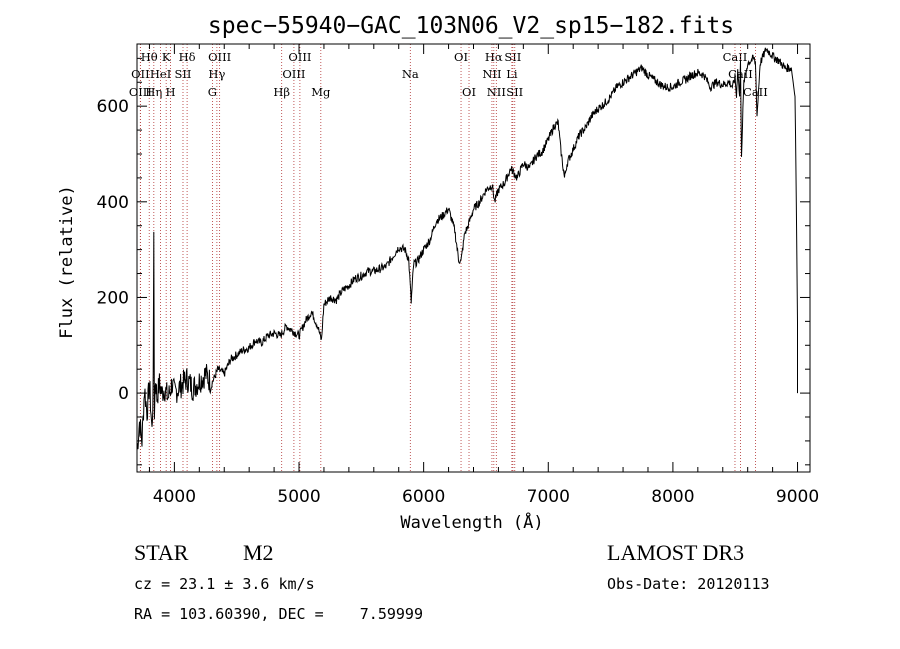  Describe the element at coordinates (471, 522) in the screenshot. I see `x-axis-label: Wavelength (Å)` at that location.